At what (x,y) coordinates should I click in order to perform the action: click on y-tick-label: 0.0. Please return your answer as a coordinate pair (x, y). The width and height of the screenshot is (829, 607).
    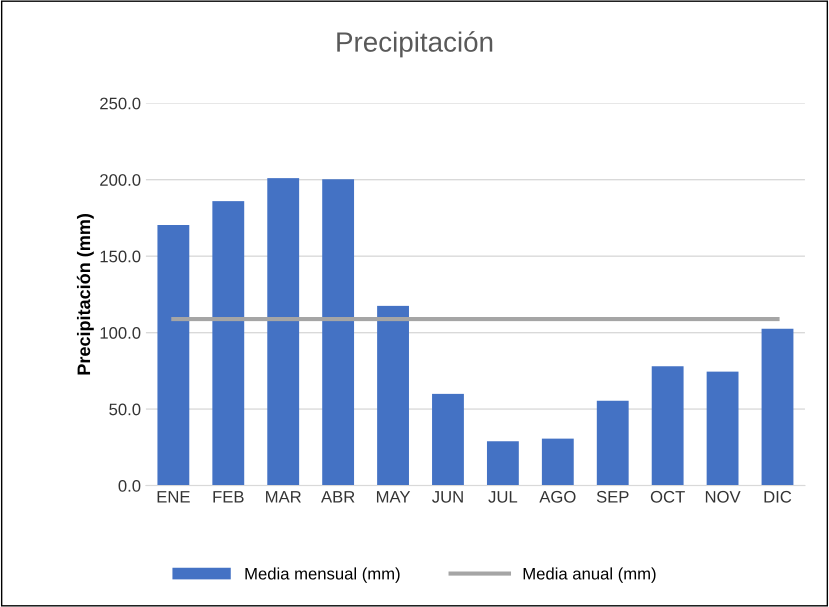
    Looking at the image, I should click on (129, 486).